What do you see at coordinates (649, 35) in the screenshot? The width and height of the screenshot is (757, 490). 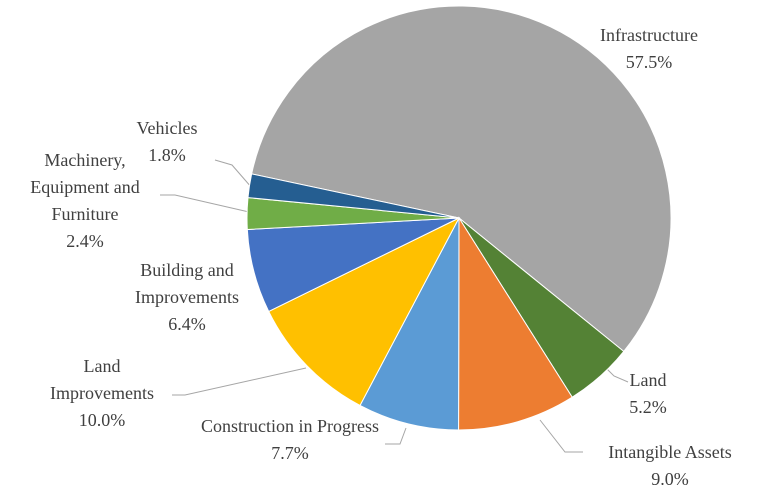 I see `category-label: Infrastructure` at bounding box center [649, 35].